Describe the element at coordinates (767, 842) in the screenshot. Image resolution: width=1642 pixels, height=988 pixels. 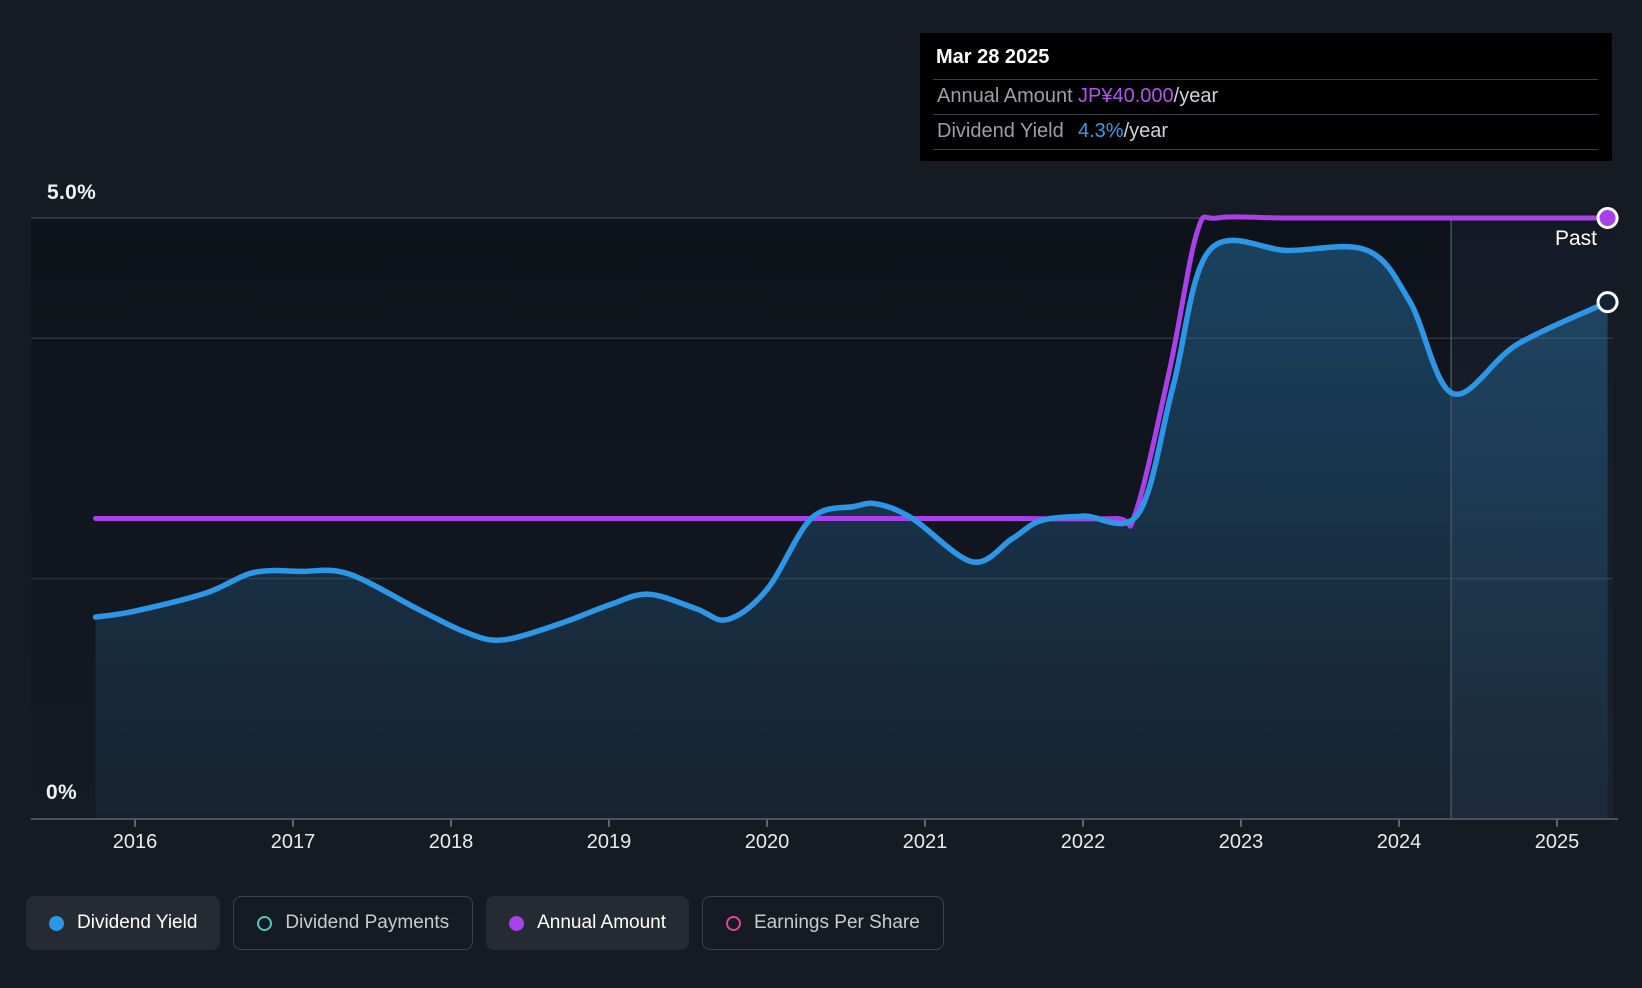
I see `x-tick-label-2020: 2020` at that location.